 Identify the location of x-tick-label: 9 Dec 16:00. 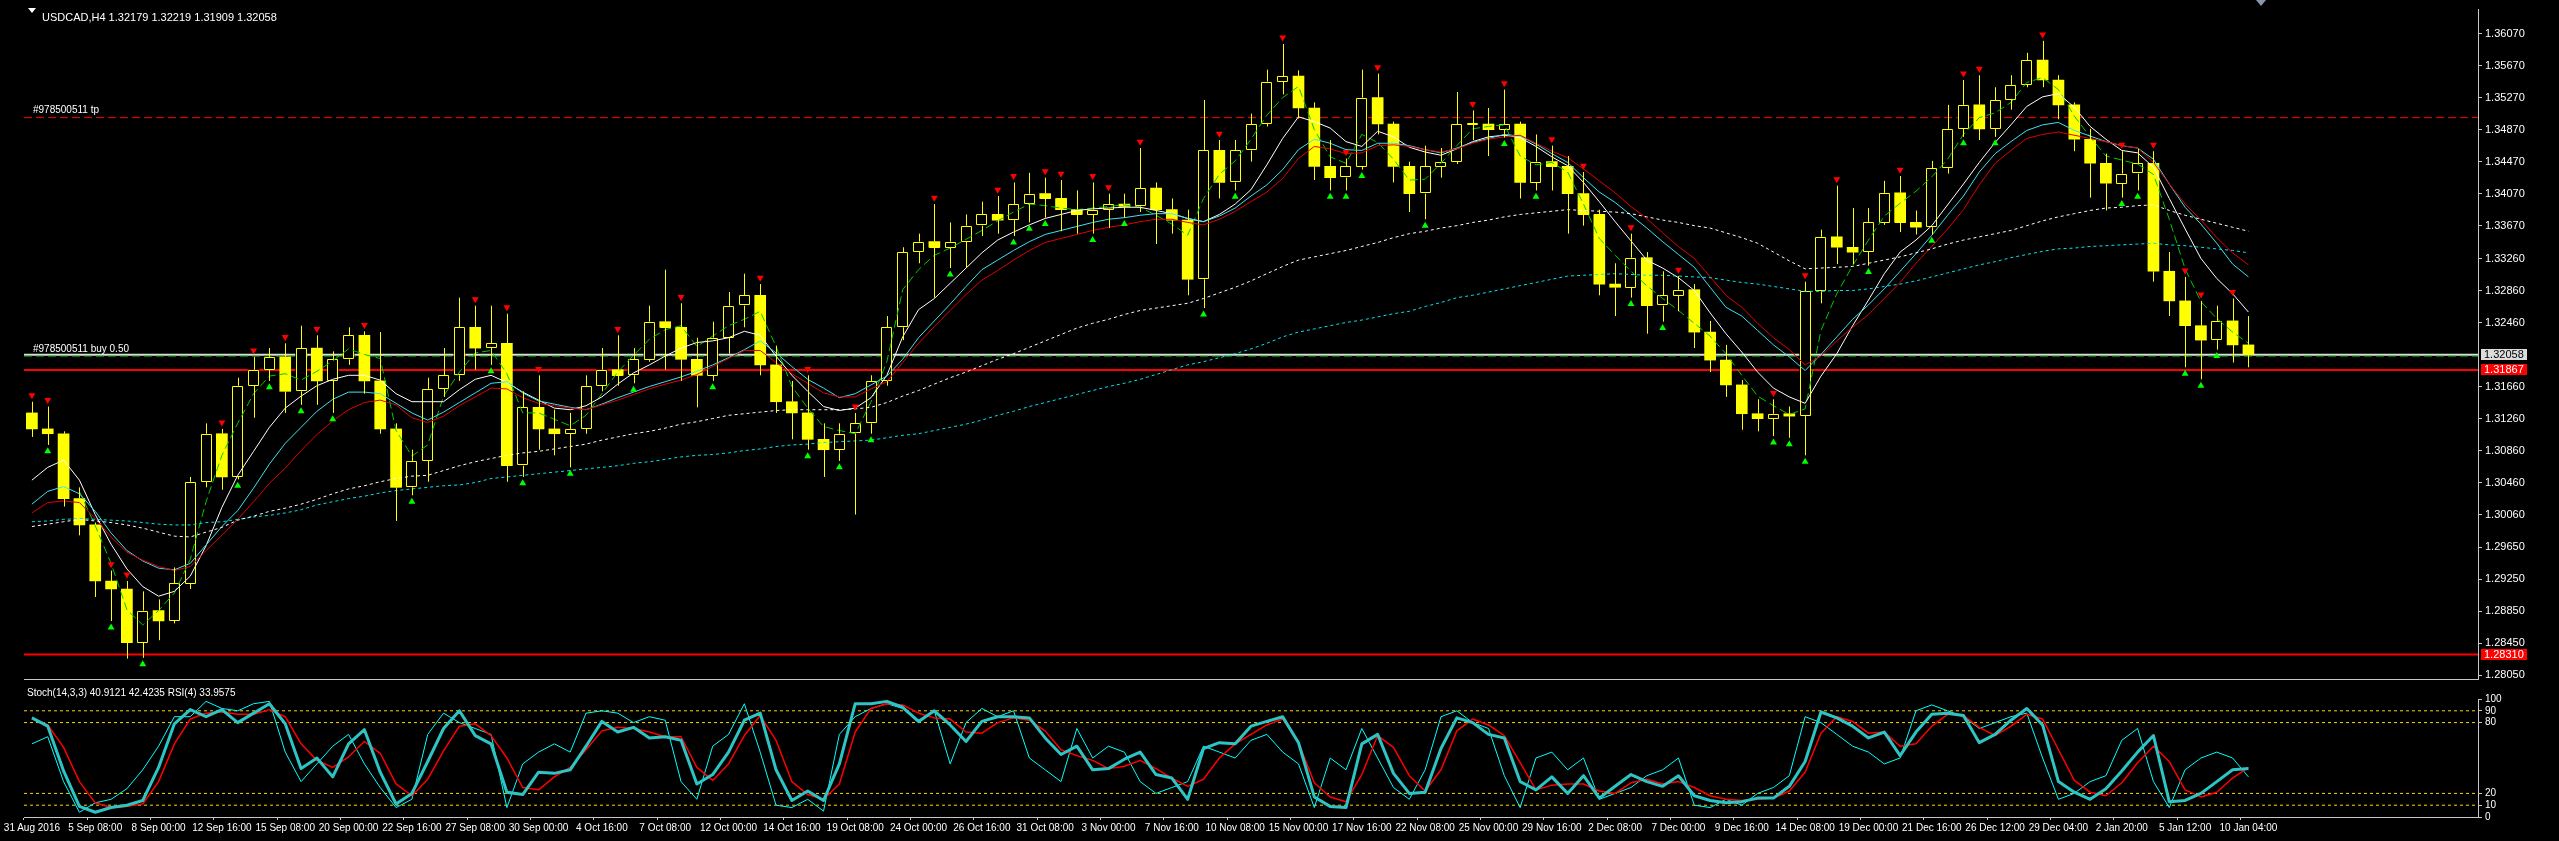
(1742, 827).